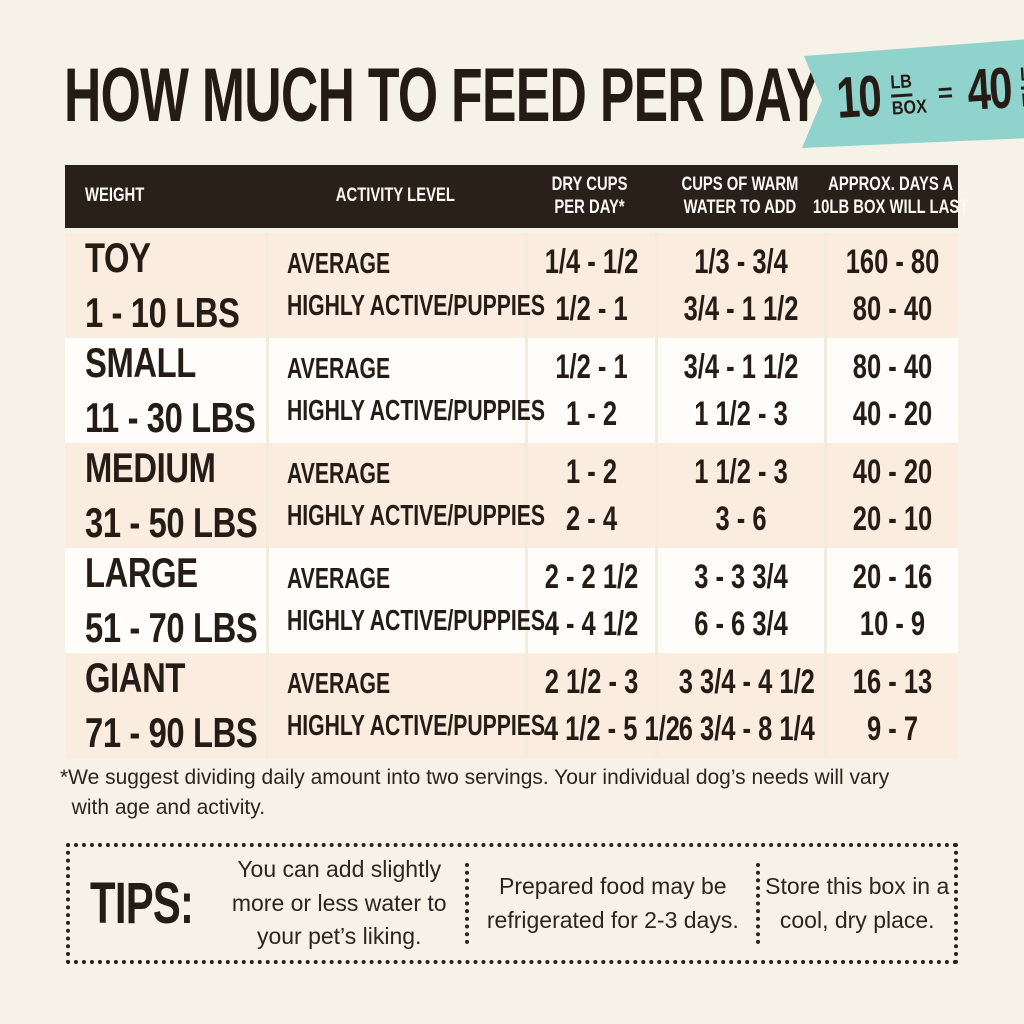  What do you see at coordinates (171, 627) in the screenshot?
I see `weight-range: 51 - 70 LBS` at bounding box center [171, 627].